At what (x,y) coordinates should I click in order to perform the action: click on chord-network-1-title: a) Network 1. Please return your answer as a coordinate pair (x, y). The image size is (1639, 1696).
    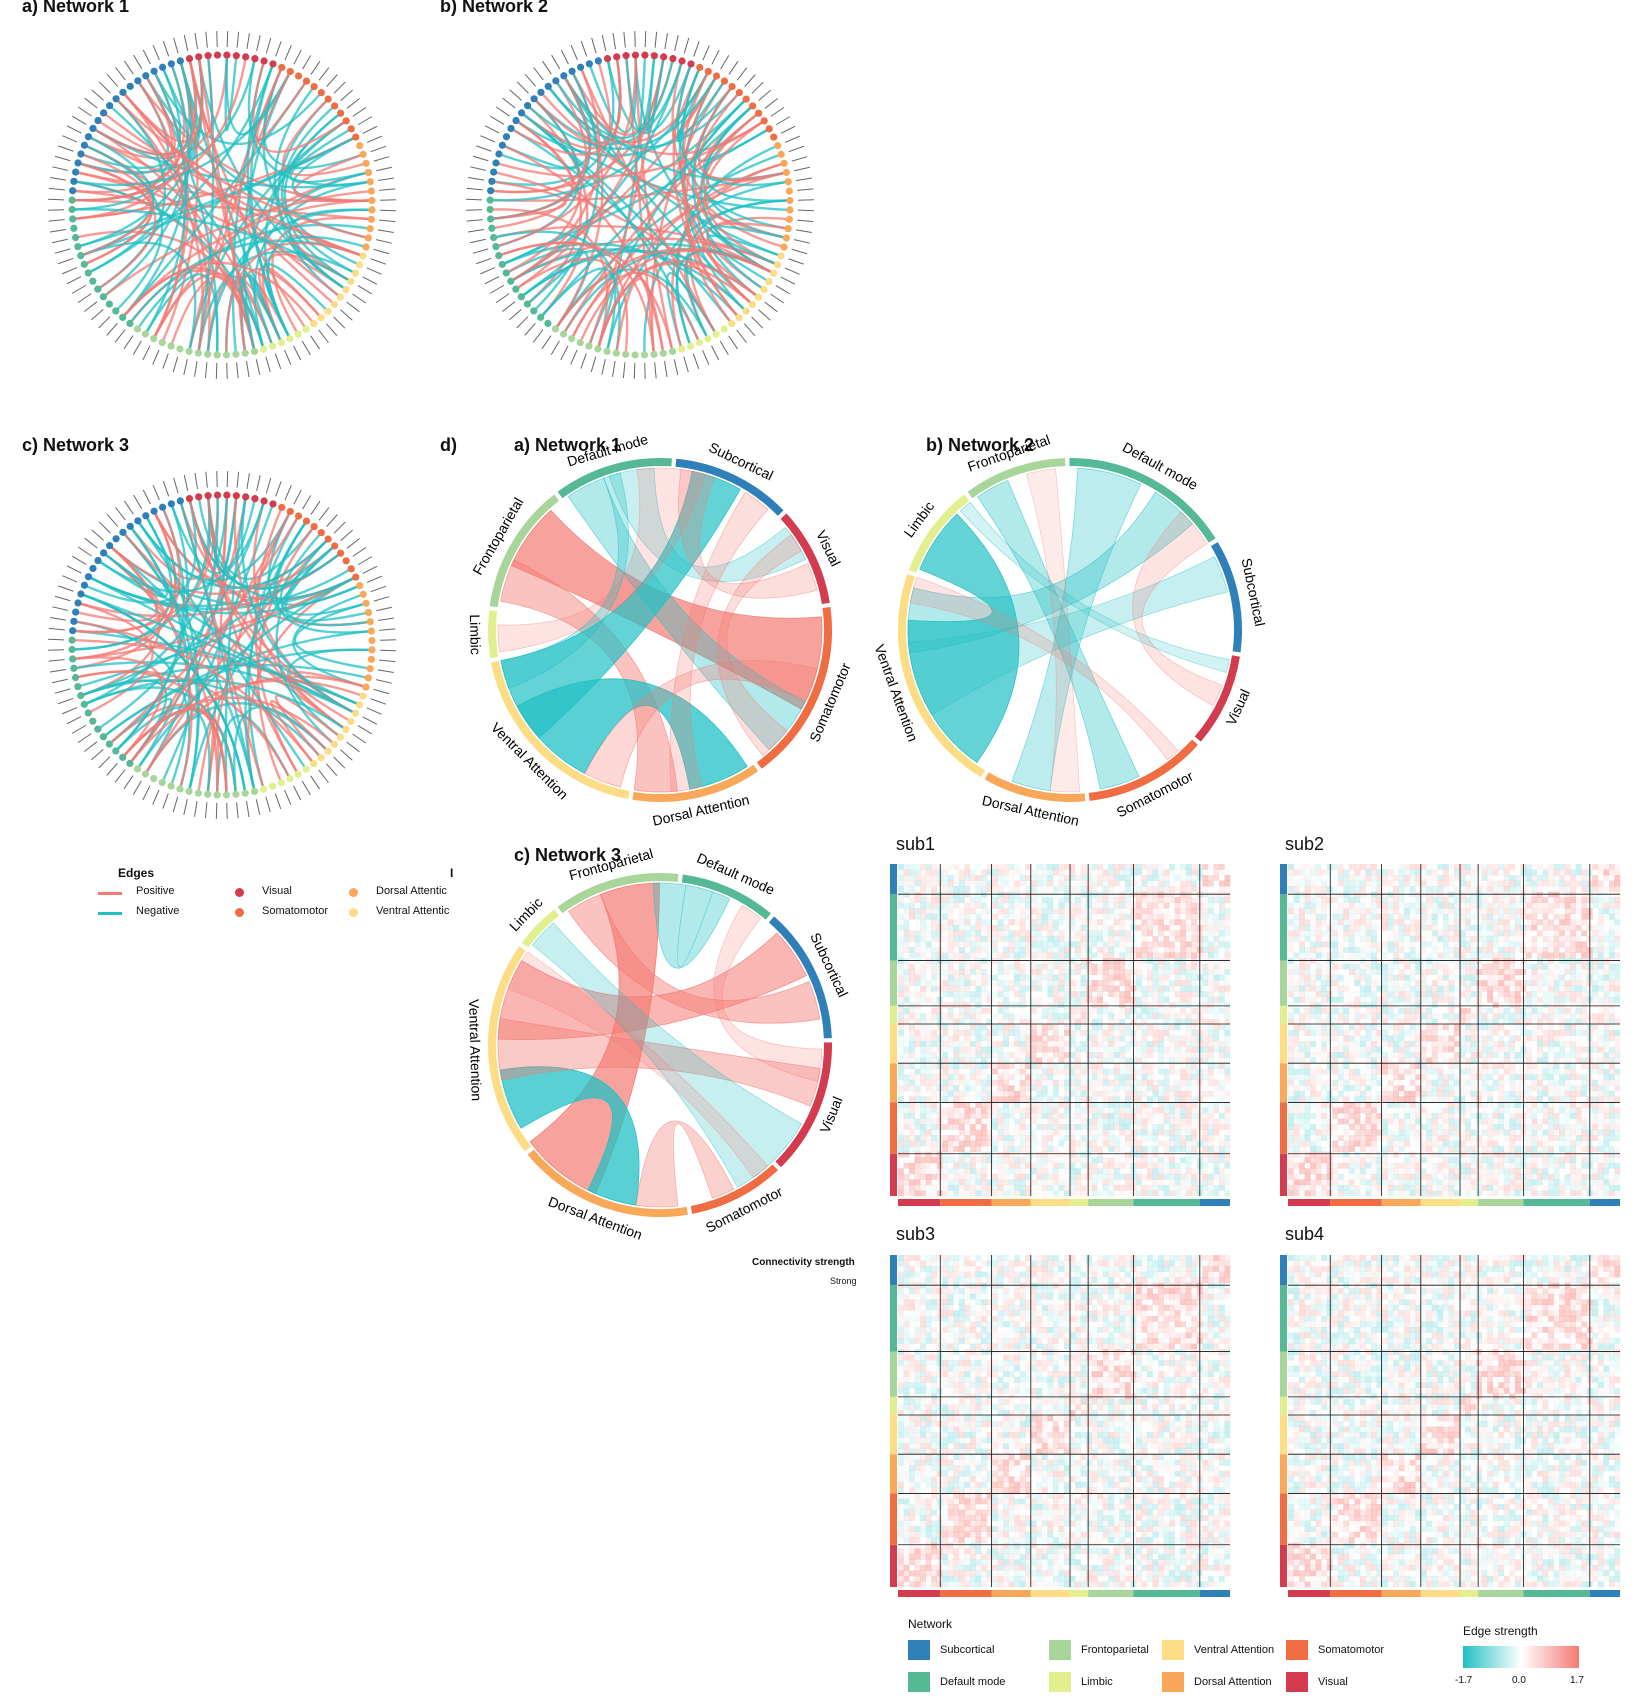
    Looking at the image, I should click on (568, 445).